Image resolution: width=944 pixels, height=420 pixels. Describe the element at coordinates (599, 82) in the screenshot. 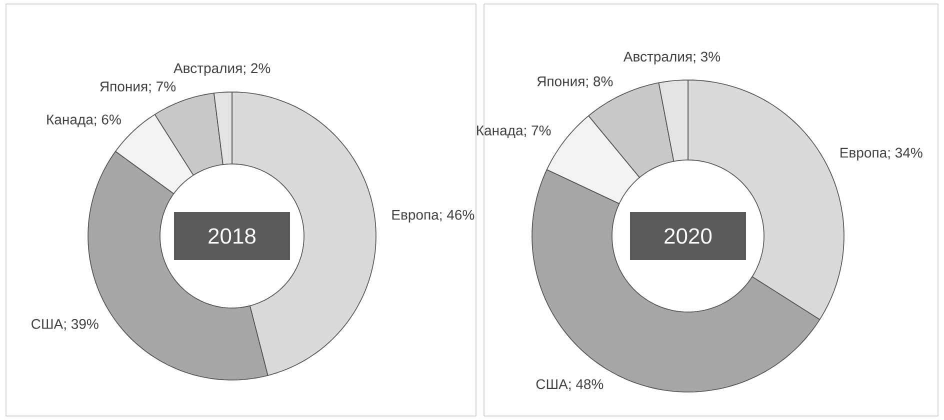

I see `data-label: ; 8%` at that location.